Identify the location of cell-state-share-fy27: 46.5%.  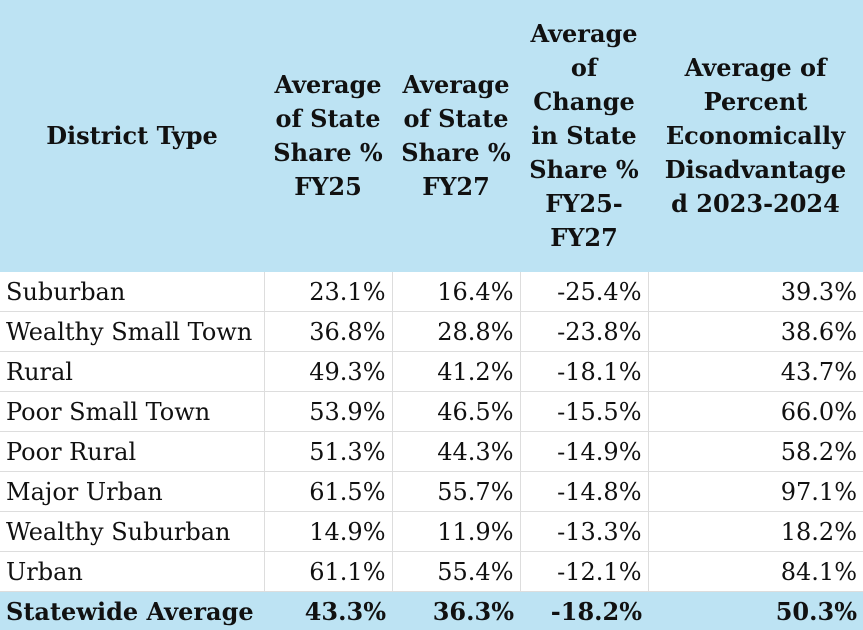
(456, 412).